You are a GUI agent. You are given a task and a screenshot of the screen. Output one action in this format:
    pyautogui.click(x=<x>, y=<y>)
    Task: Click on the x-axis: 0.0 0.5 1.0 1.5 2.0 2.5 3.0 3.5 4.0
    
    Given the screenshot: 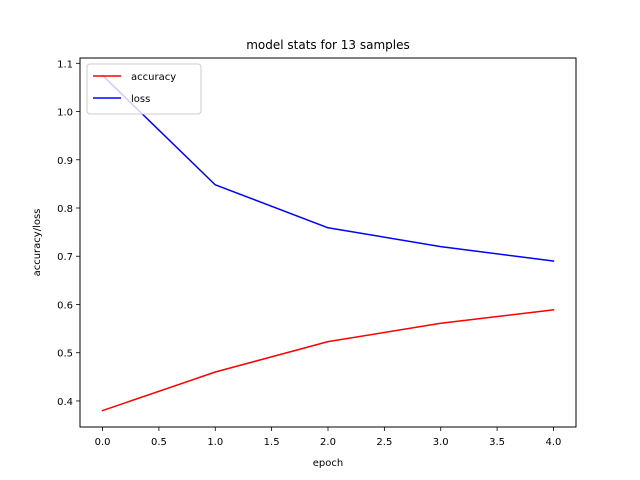 What is the action you would take?
    pyautogui.click(x=328, y=437)
    